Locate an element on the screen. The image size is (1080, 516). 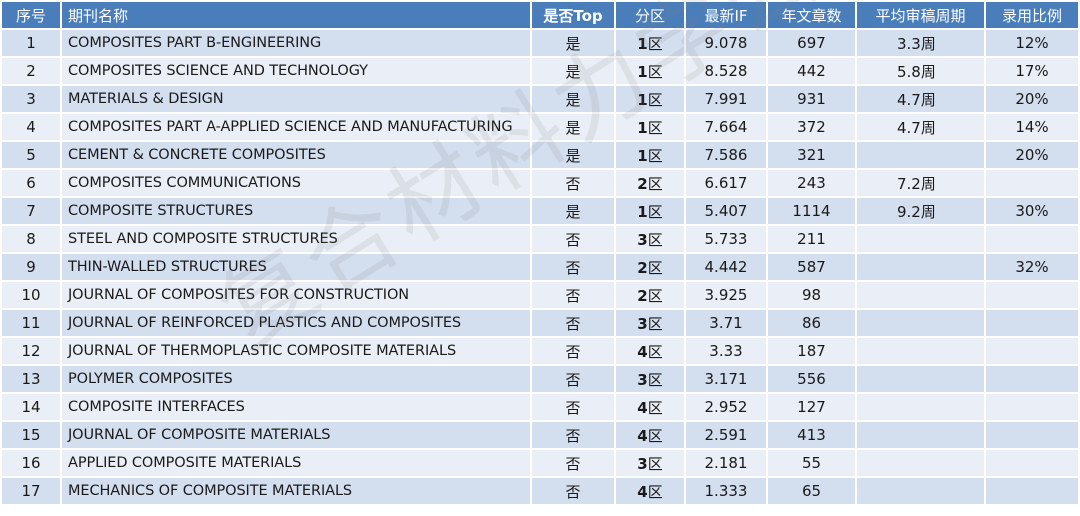
cell-index: 10 is located at coordinates (31, 295).